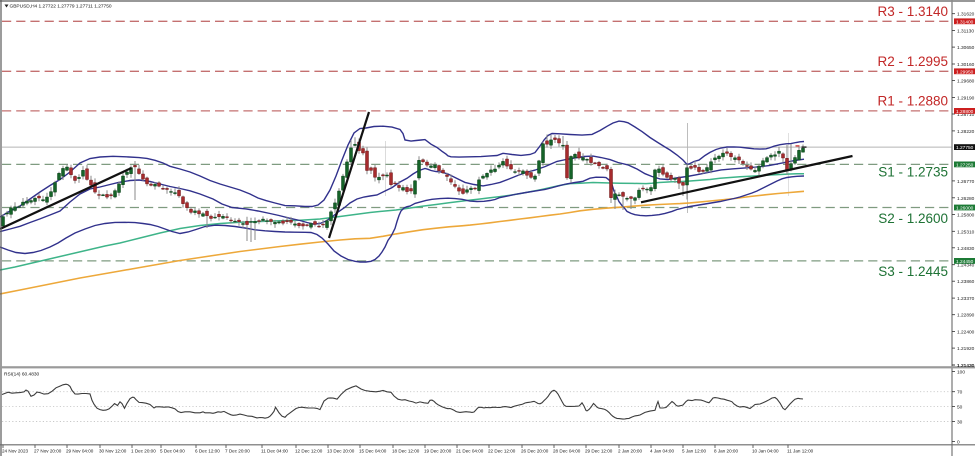 Image resolution: width=975 pixels, height=461 pixels. What do you see at coordinates (966, 65) in the screenshot?
I see `svg-text: 1.30160` at bounding box center [966, 65].